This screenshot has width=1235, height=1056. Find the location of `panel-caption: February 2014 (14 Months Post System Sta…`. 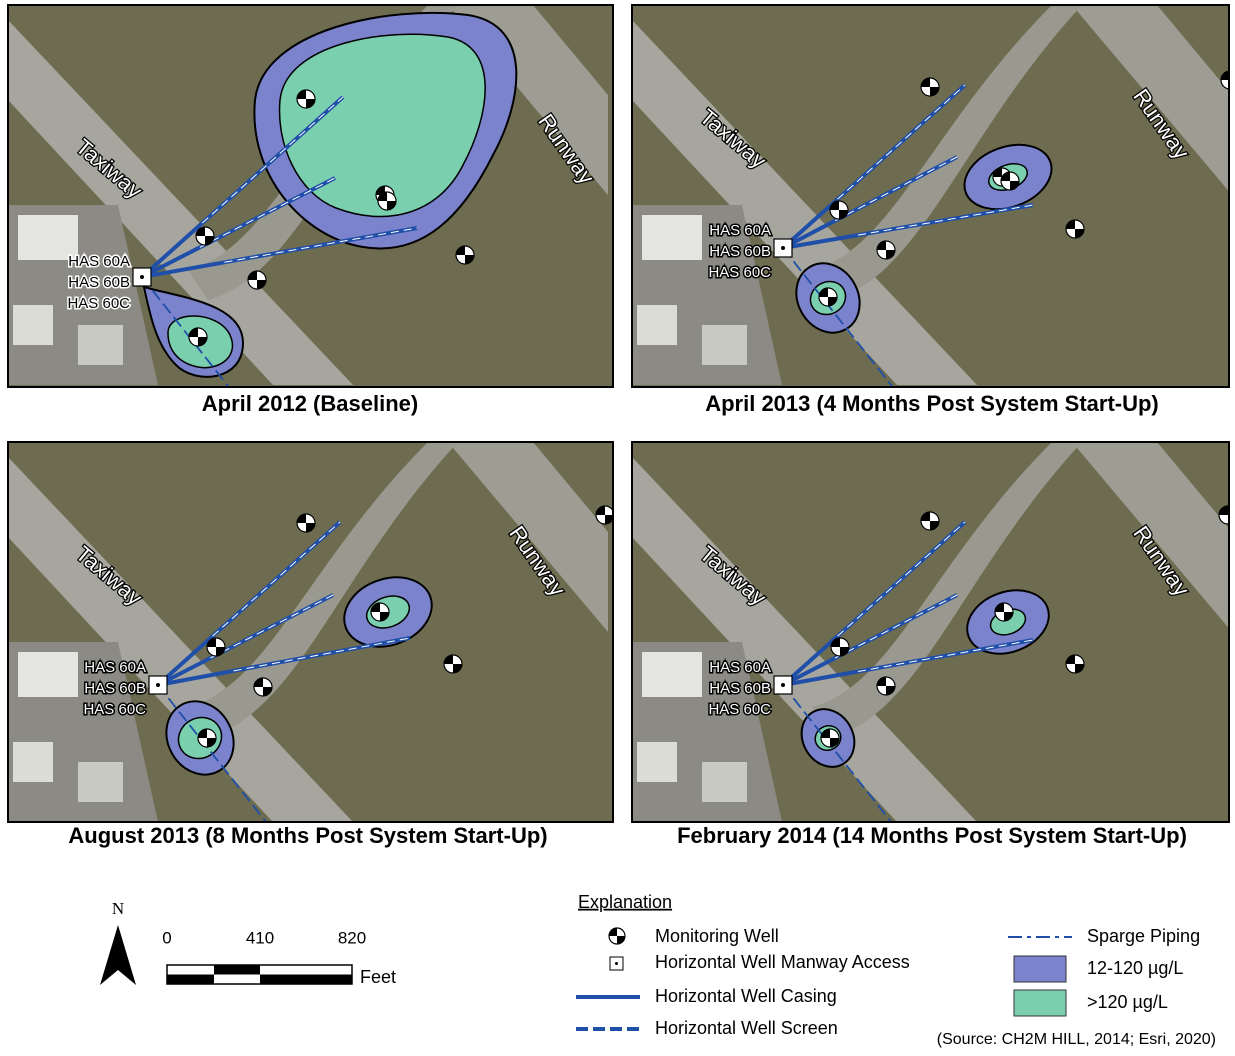

panel-caption: February 2014 (14 Months Post System Sta… is located at coordinates (932, 835).